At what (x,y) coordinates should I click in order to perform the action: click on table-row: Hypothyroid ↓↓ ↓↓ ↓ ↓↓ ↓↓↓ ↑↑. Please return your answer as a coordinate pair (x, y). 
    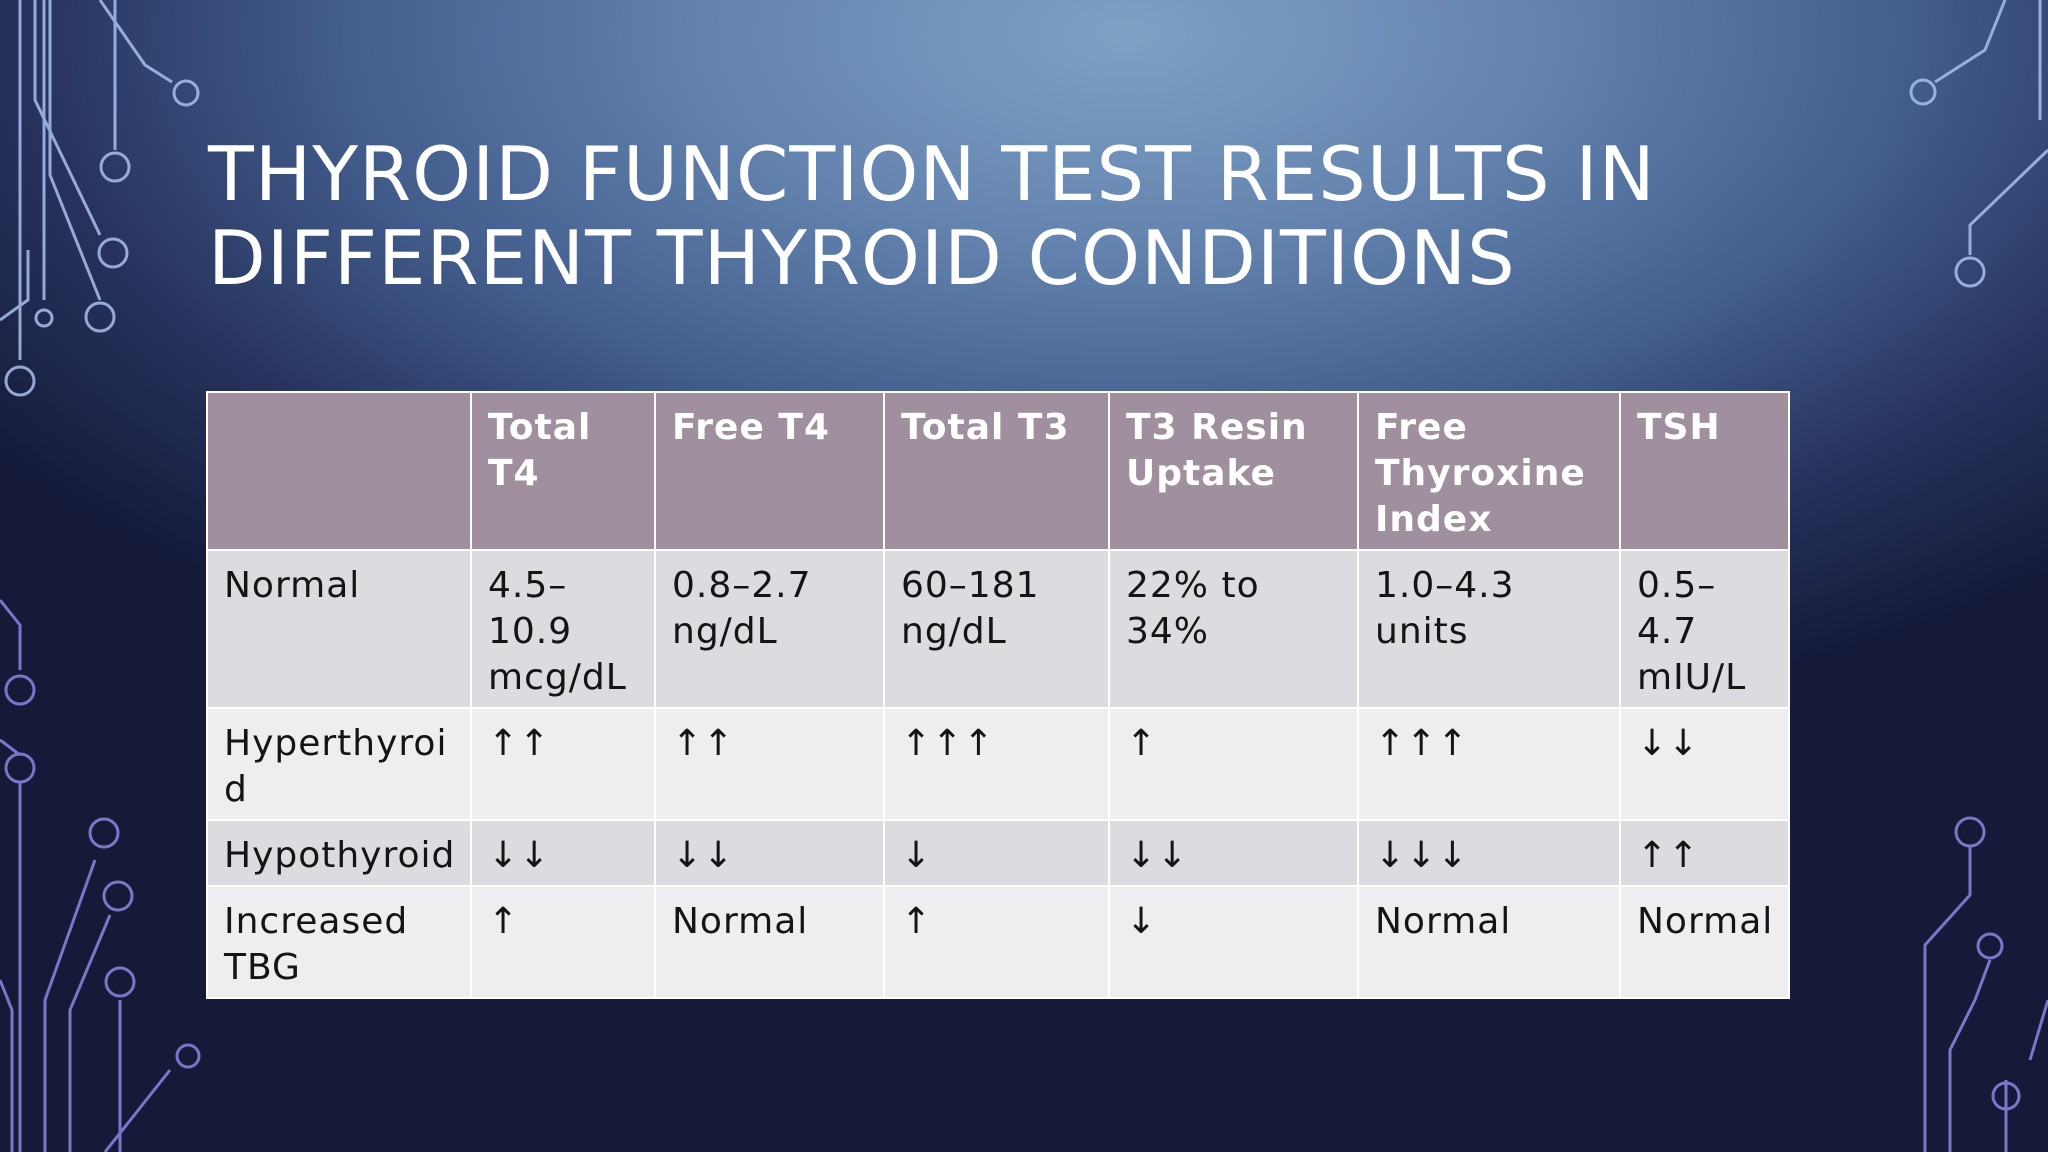
    Looking at the image, I should click on (998, 853).